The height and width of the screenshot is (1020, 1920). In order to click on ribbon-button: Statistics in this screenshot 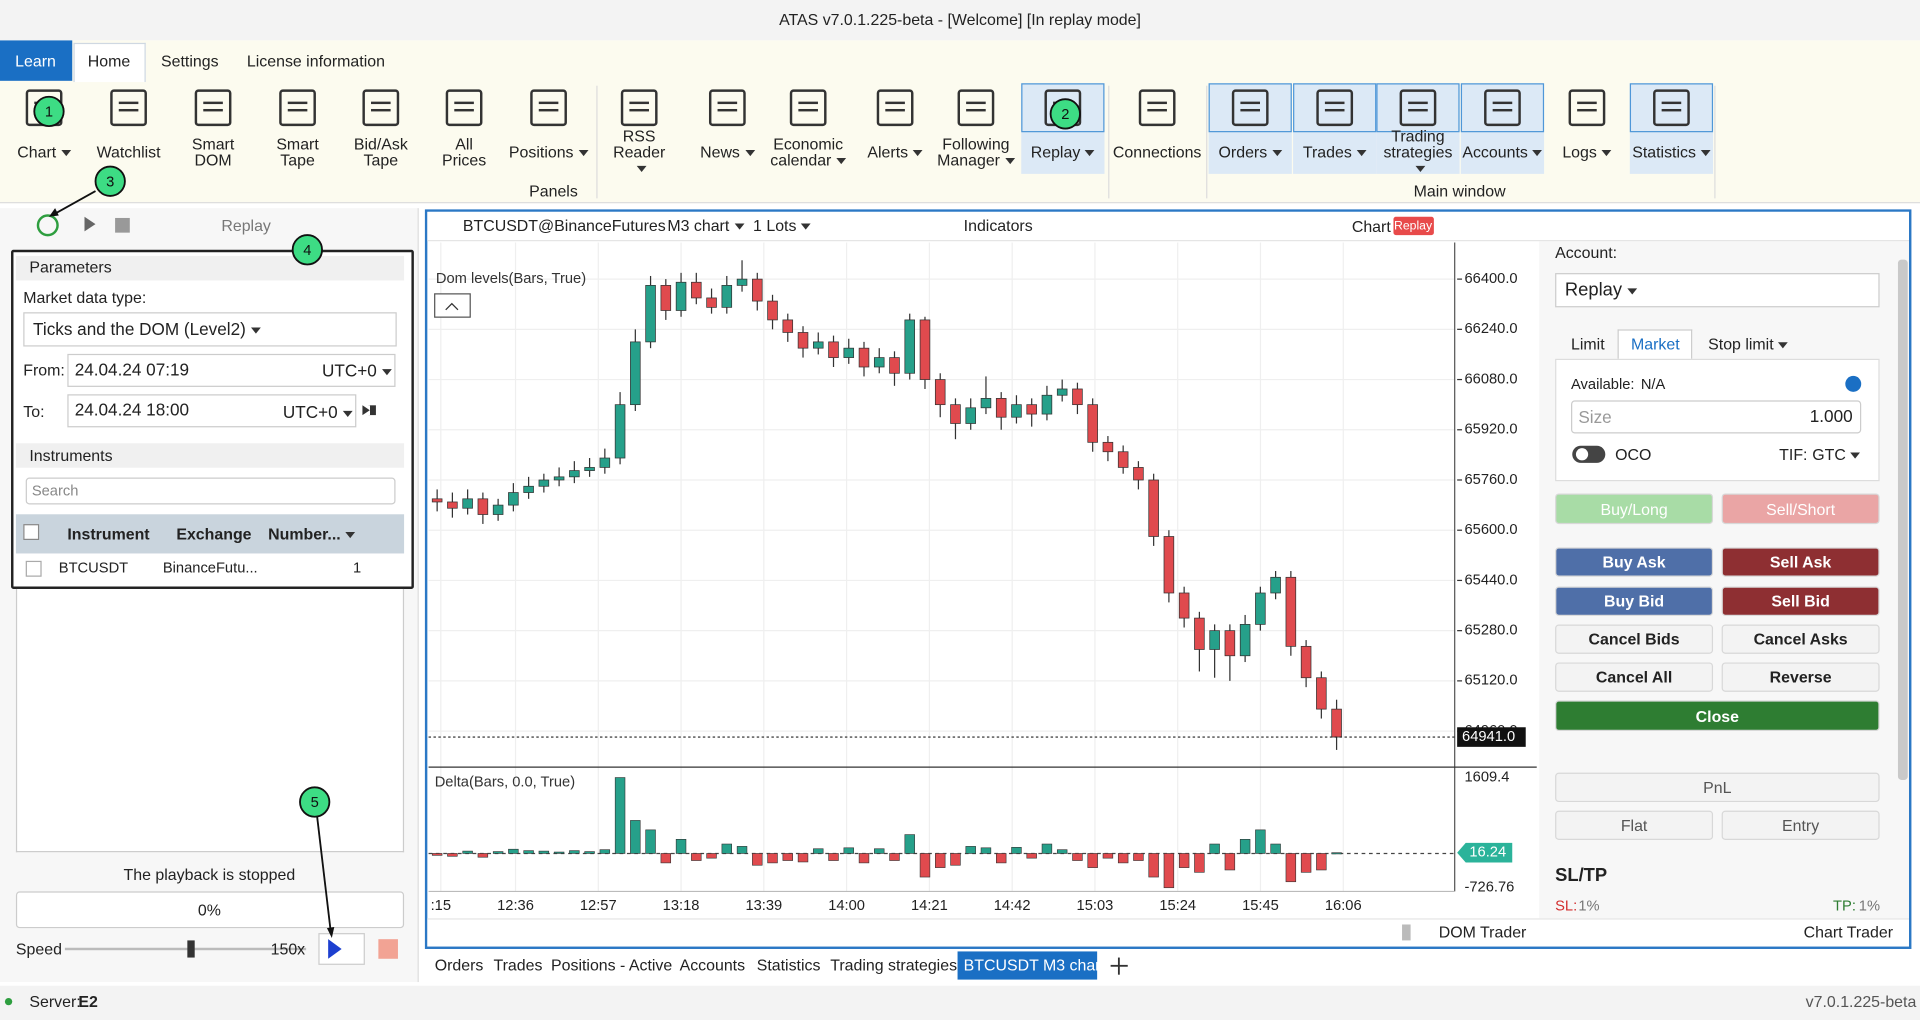, I will do `click(1671, 152)`.